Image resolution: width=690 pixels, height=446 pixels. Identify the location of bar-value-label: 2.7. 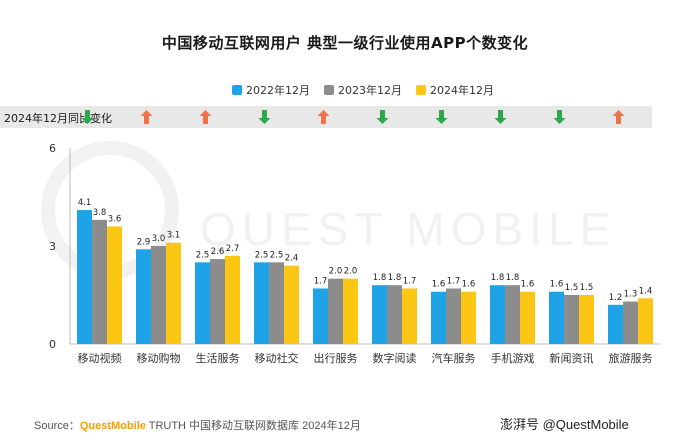
(233, 249).